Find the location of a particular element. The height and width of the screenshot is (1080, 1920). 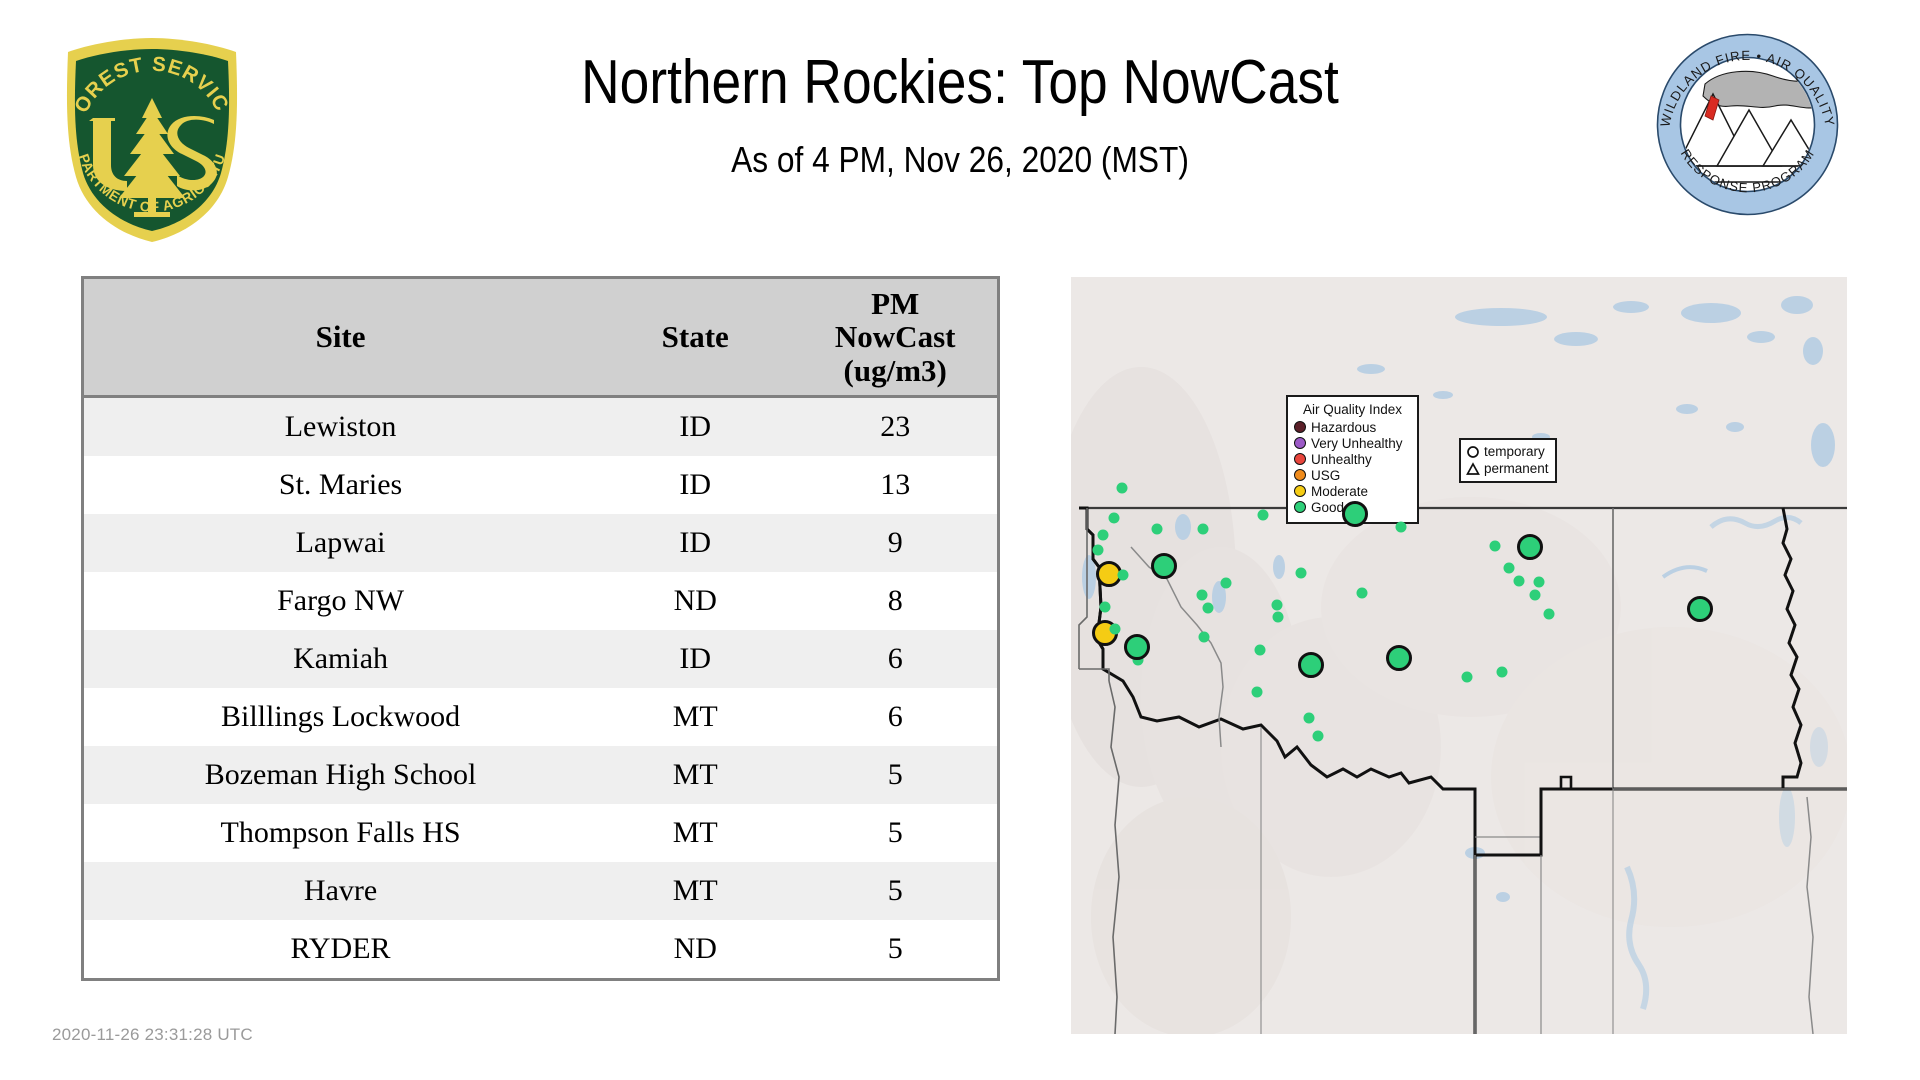

monitor-type-legend: temporary permanent is located at coordinates (1508, 460).